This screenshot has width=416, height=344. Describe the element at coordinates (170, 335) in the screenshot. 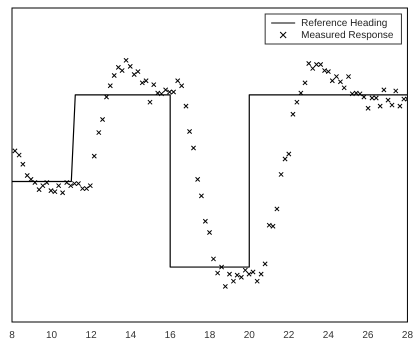

I see `x-tick-label: 16` at that location.